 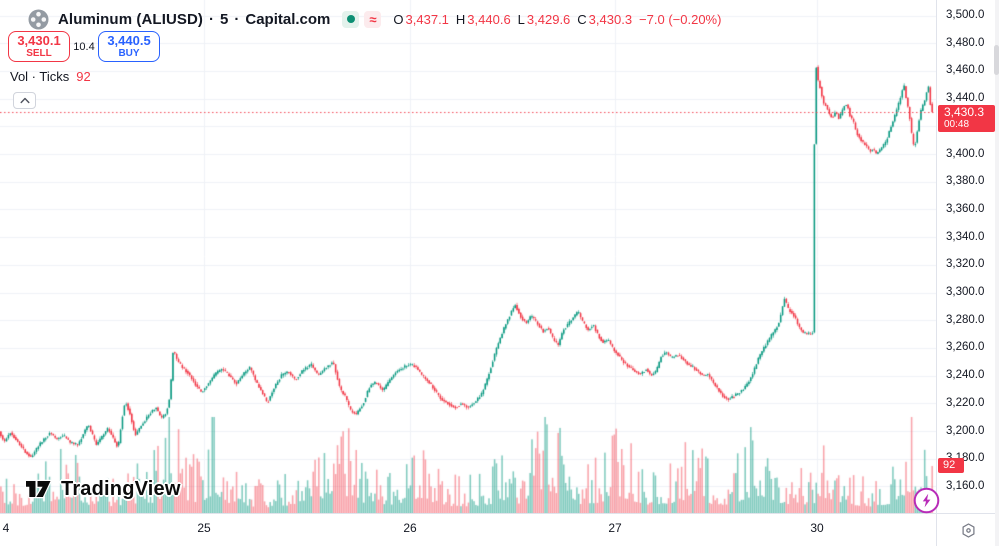 What do you see at coordinates (965, 98) in the screenshot?
I see `price-tick-label: 3,440.0` at bounding box center [965, 98].